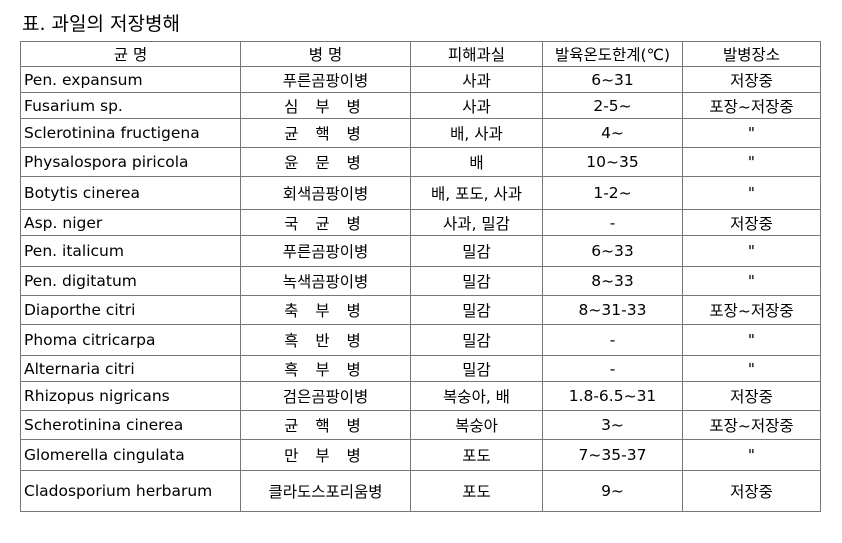  Describe the element at coordinates (325, 105) in the screenshot. I see `cell-disease: 심 부 병` at that location.